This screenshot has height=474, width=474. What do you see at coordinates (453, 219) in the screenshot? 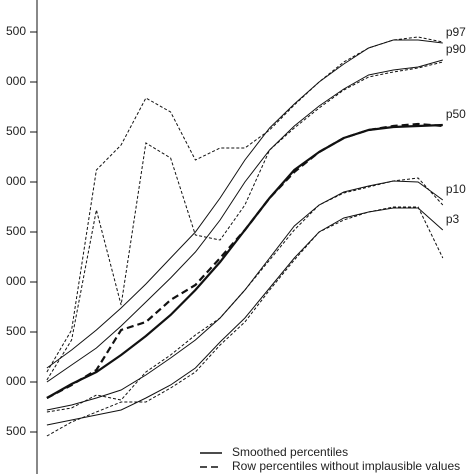
I see `line-label: p3` at bounding box center [453, 219].